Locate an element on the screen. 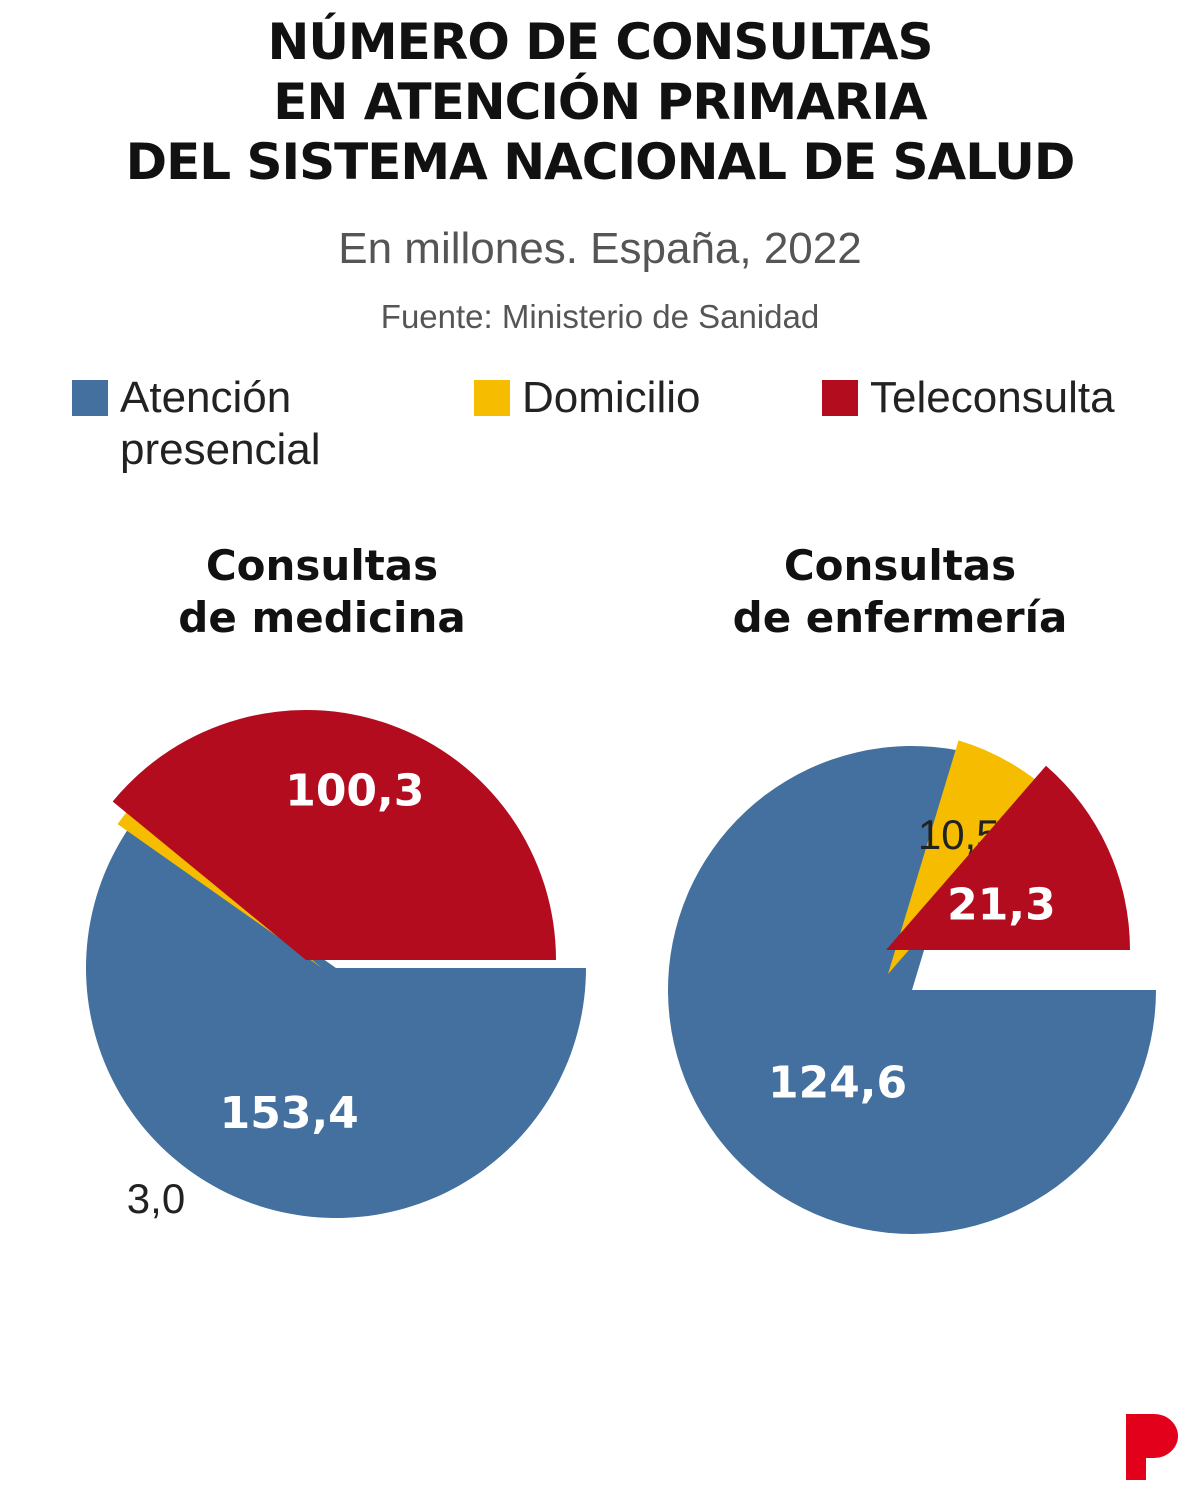 Image resolution: width=1200 pixels, height=1496 pixels. chart-title-line-2: EN ATENCIÓN PRIMARIA is located at coordinates (600, 102).